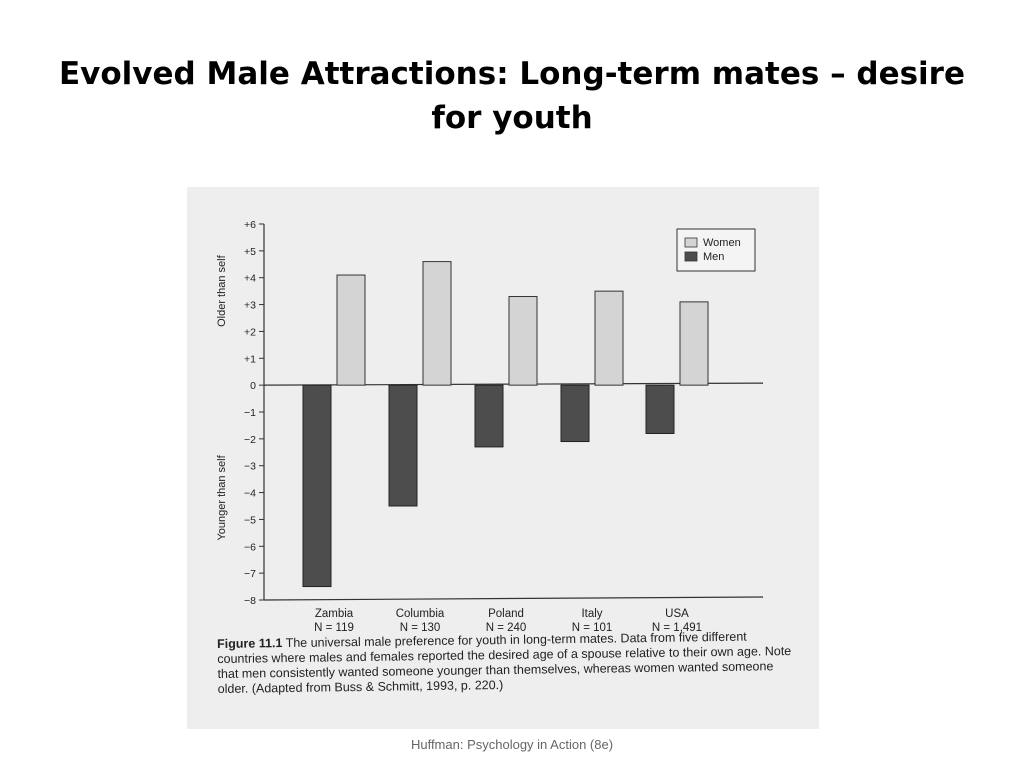  What do you see at coordinates (250, 279) in the screenshot?
I see `y-tick-label: +4` at bounding box center [250, 279].